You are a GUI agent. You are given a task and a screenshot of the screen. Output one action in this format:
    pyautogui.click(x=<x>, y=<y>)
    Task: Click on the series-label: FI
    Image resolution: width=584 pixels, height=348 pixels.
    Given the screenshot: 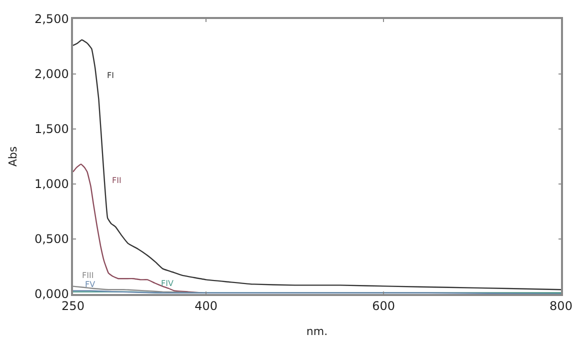 What is the action you would take?
    pyautogui.click(x=110, y=75)
    